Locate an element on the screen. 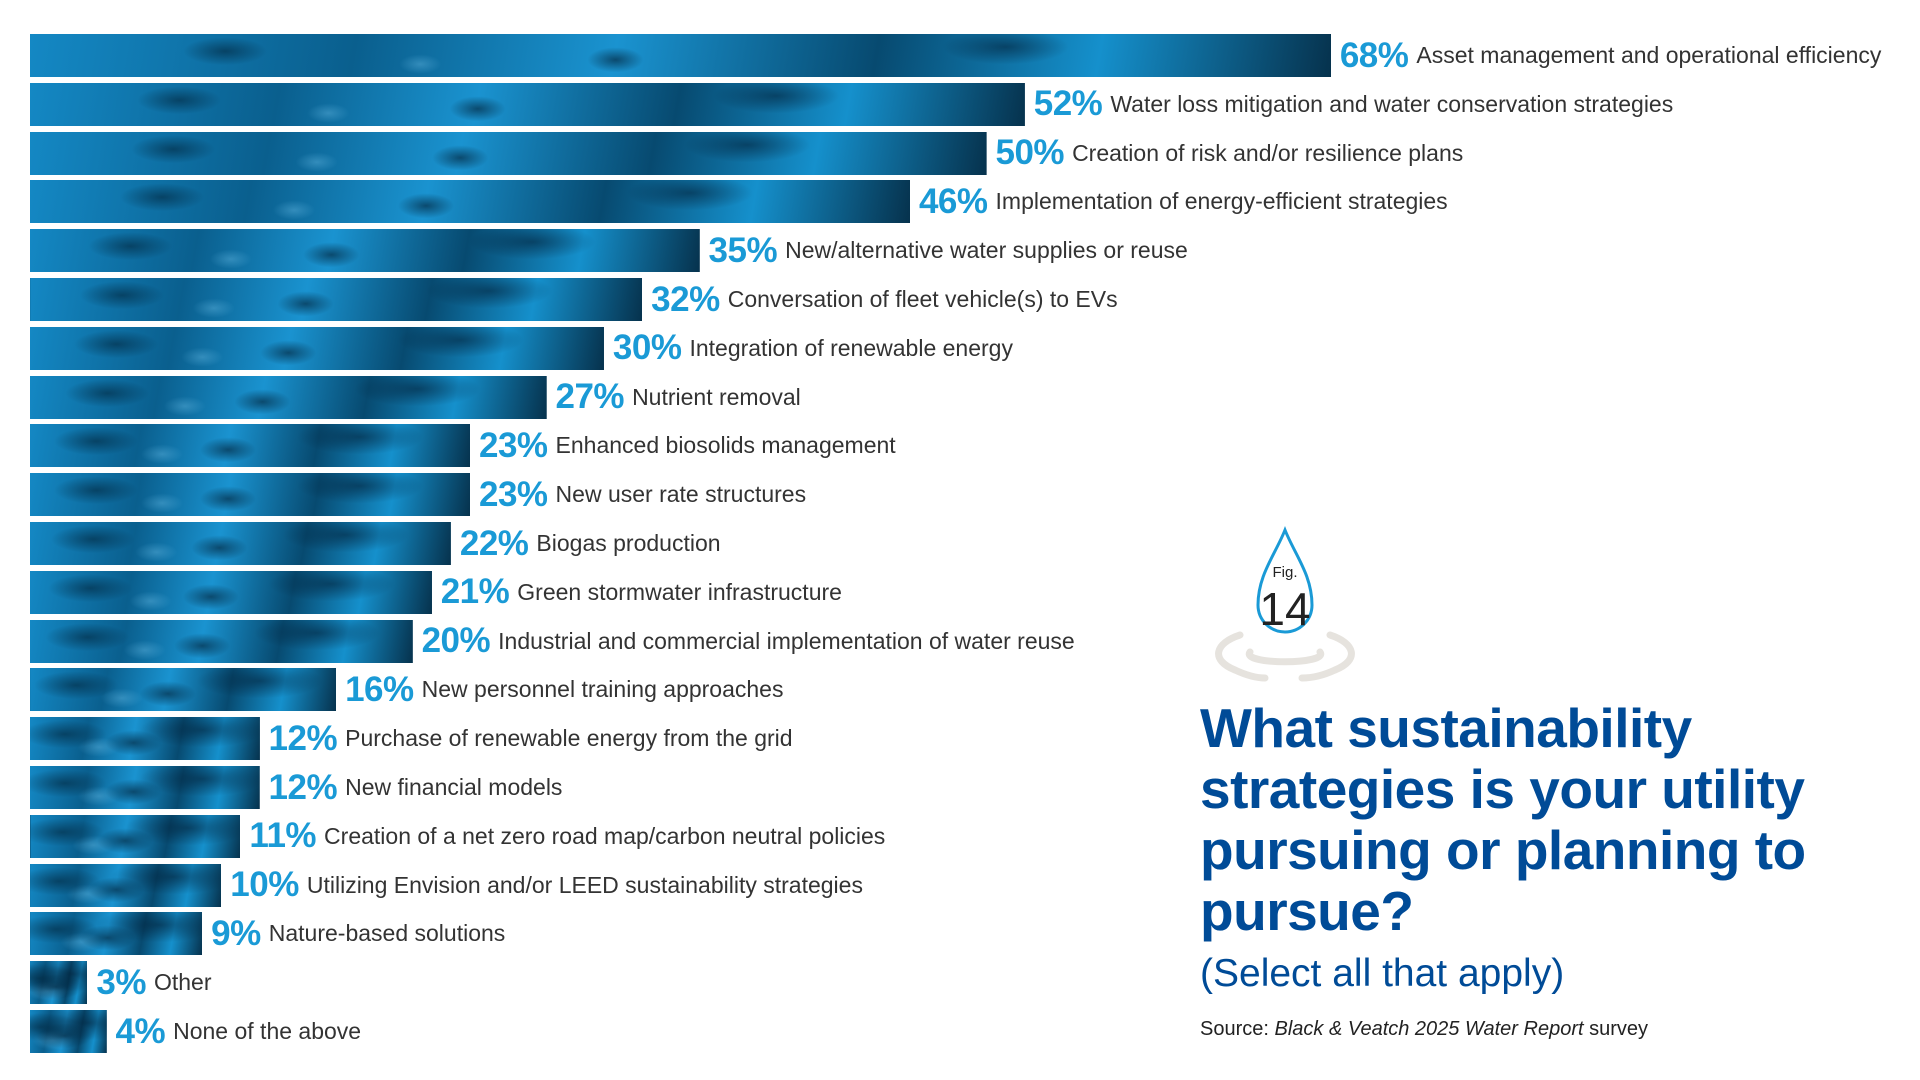  category-label: Creation of risk and/or resilience plans is located at coordinates (1268, 152).